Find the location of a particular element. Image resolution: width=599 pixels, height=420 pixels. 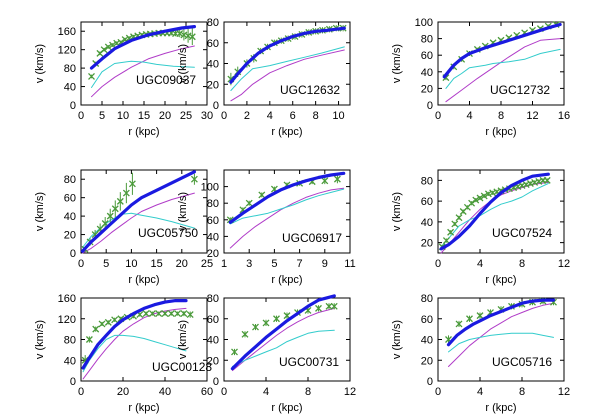

panel-ugc00731: 0 4 8 12 0 20 40 60 80 r (kpc) v (km/s) UGC00731 is located at coordinates (266, 353).